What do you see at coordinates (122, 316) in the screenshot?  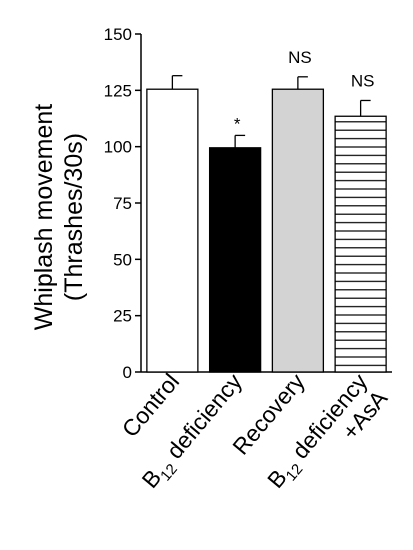 I see `y-tick-label: 25` at bounding box center [122, 316].